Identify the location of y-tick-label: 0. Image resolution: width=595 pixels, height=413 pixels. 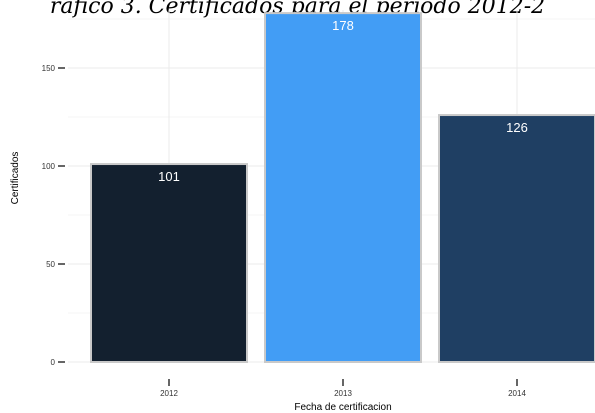
(53, 362).